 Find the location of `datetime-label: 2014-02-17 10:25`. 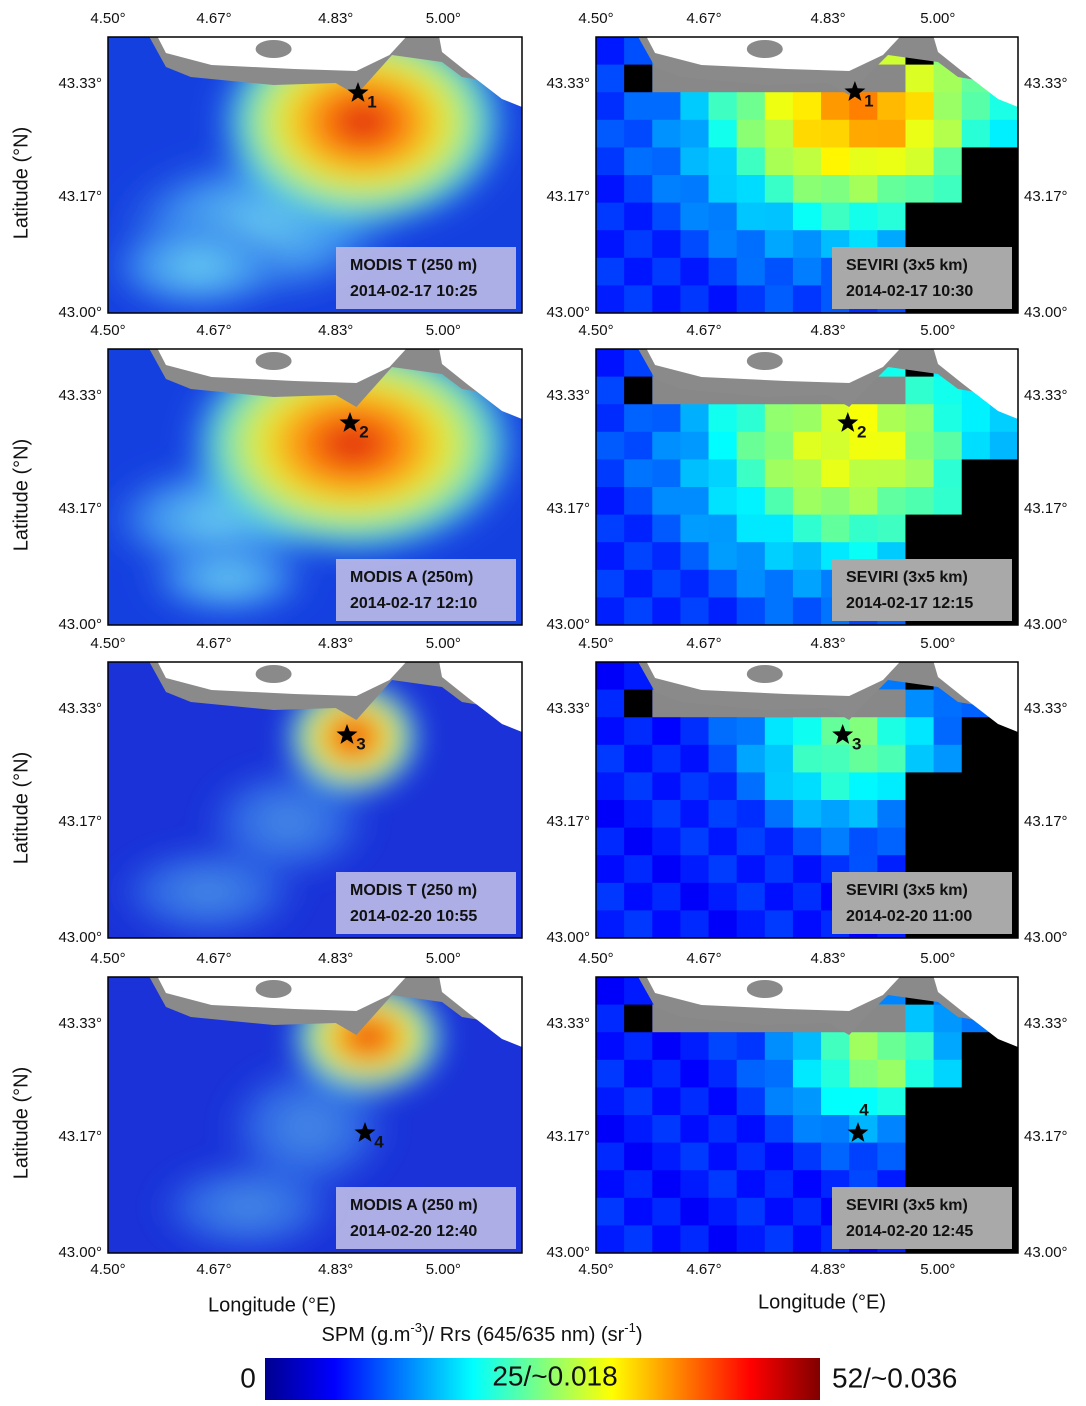

datetime-label: 2014-02-17 10:25 is located at coordinates (413, 291).